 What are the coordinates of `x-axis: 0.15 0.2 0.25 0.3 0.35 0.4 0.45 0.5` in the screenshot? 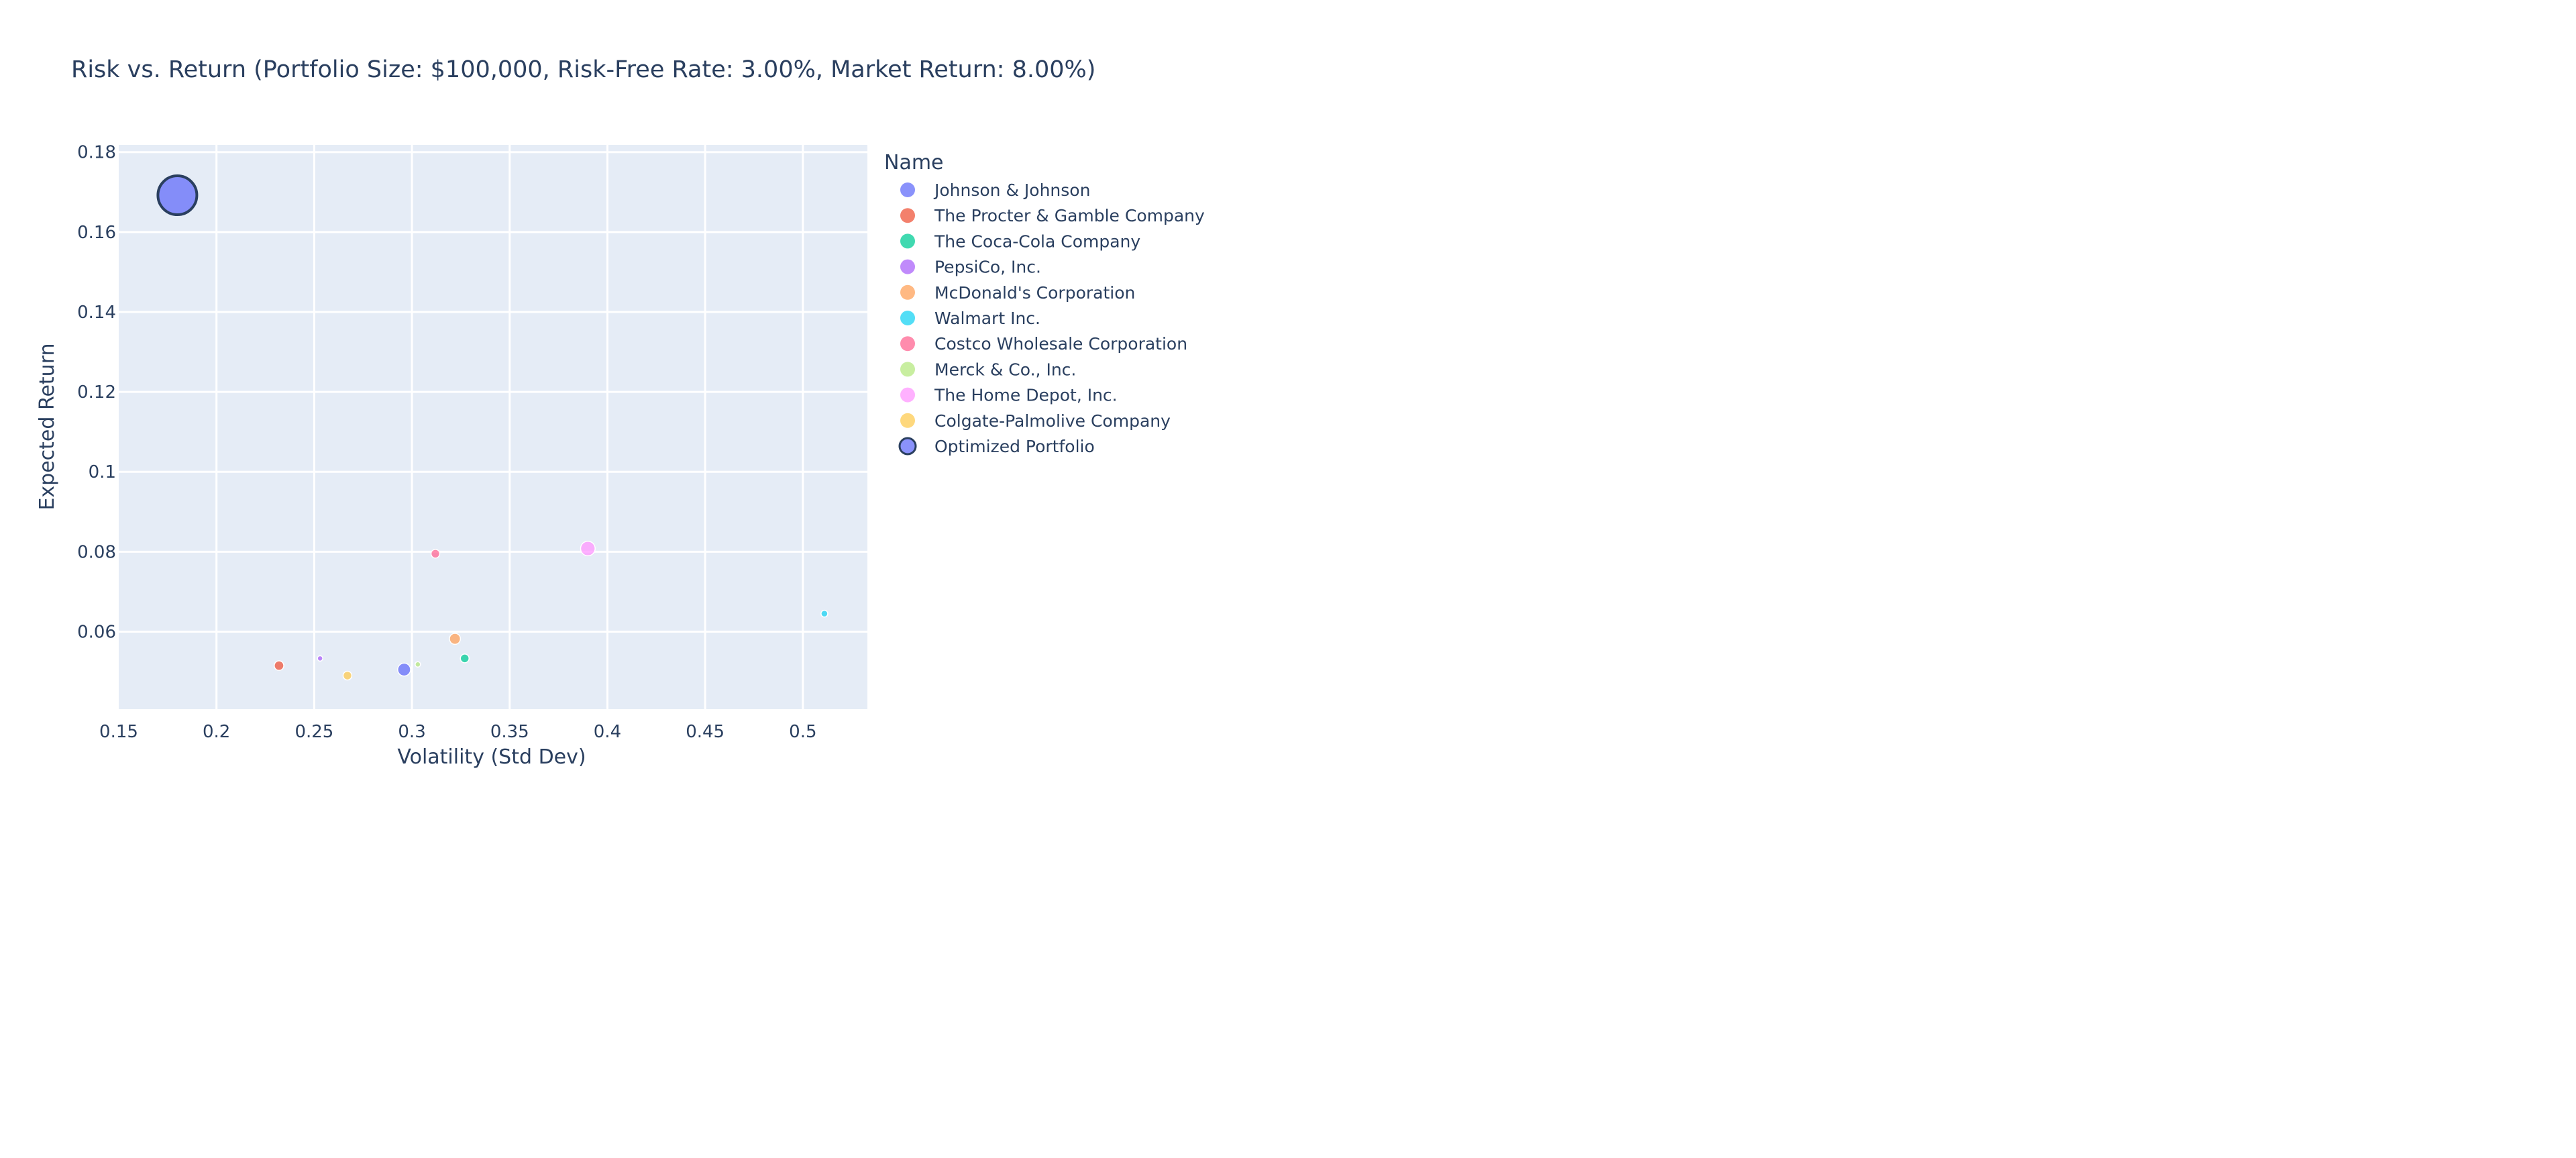 It's located at (457, 732).